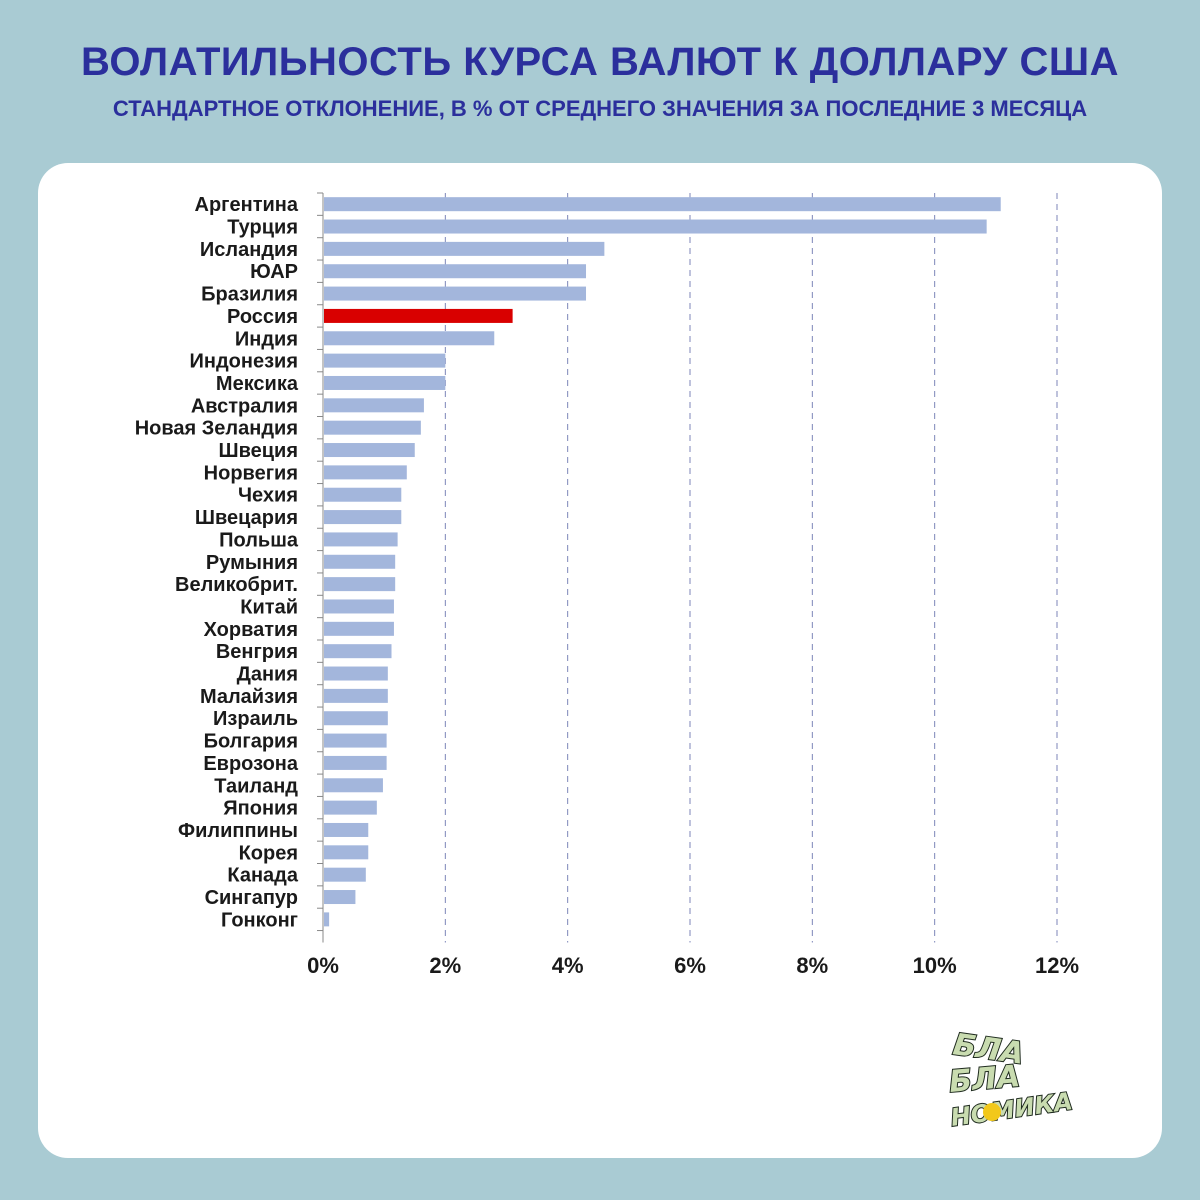  Describe the element at coordinates (690, 965) in the screenshot. I see `x-tick-label: 6%` at that location.